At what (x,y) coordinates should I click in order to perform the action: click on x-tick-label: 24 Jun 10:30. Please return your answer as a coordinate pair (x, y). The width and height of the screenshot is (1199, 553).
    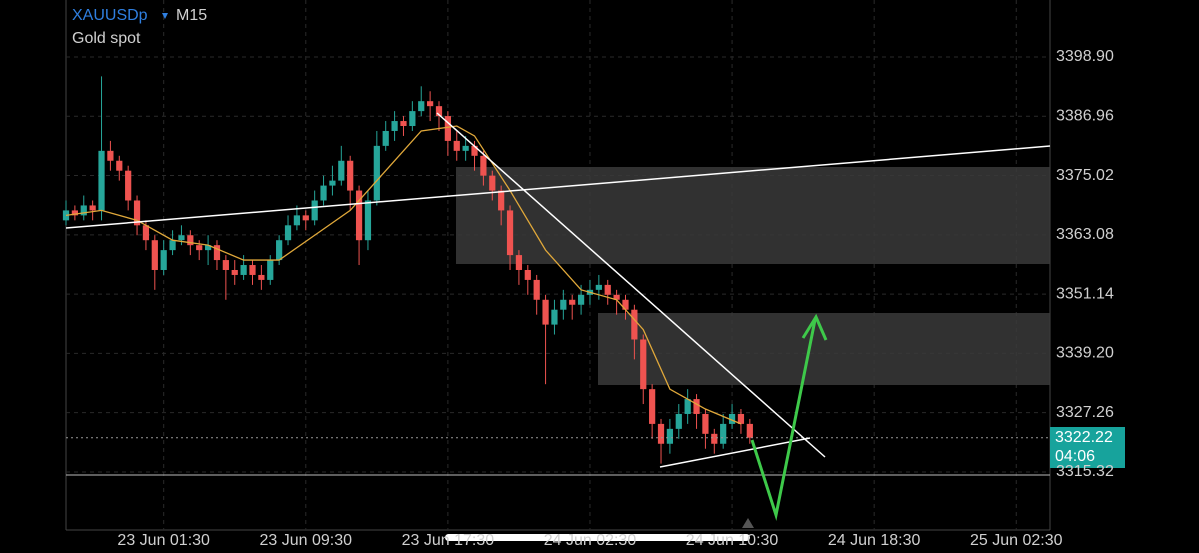
    Looking at the image, I should click on (732, 540).